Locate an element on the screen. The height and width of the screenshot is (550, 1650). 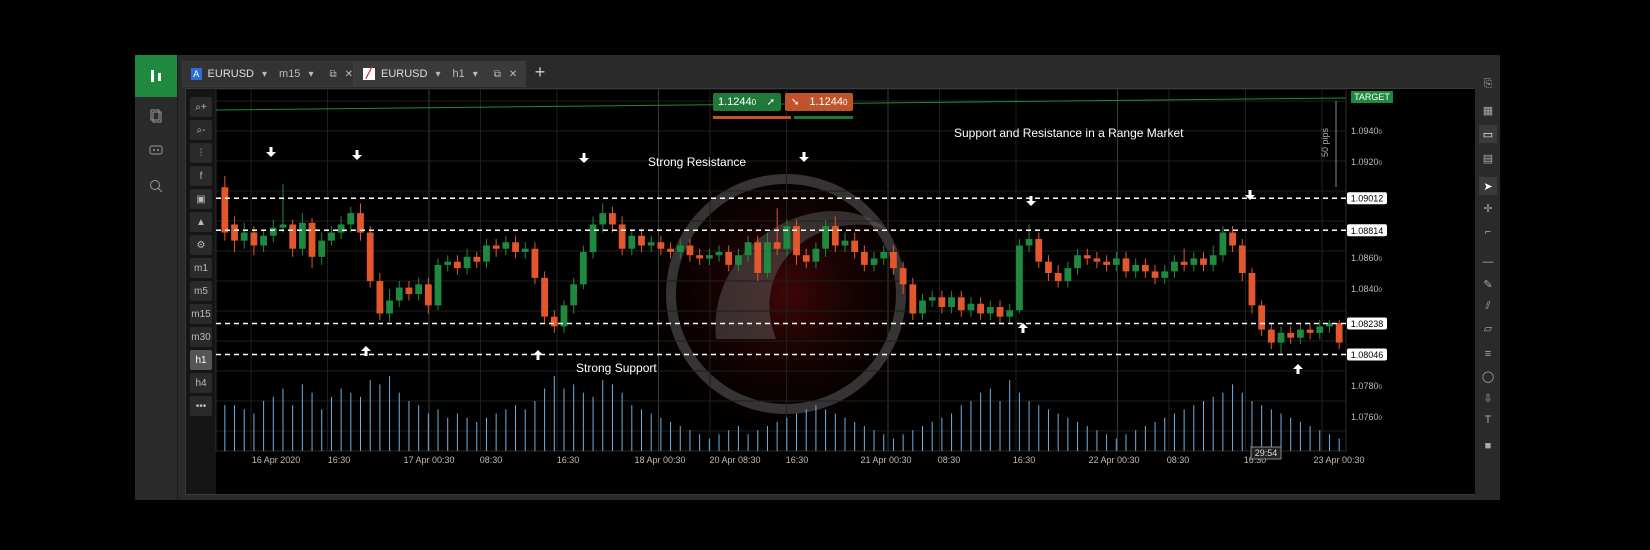
fib-icon: ≡ is located at coordinates (1488, 354).